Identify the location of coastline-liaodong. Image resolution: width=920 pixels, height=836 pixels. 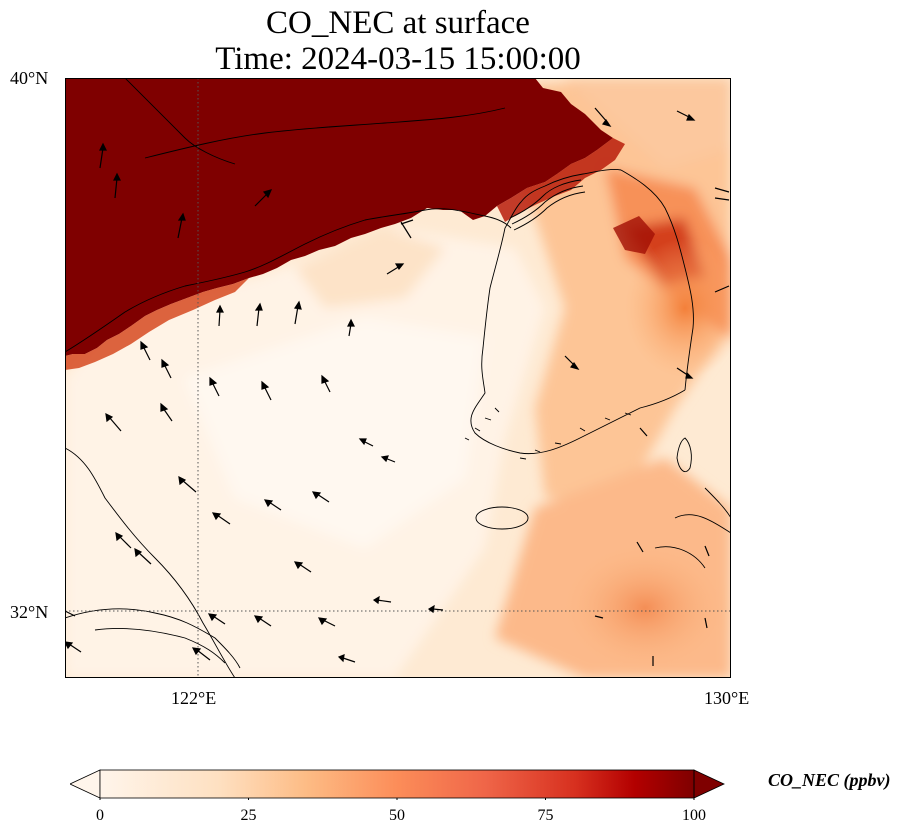
(325, 133).